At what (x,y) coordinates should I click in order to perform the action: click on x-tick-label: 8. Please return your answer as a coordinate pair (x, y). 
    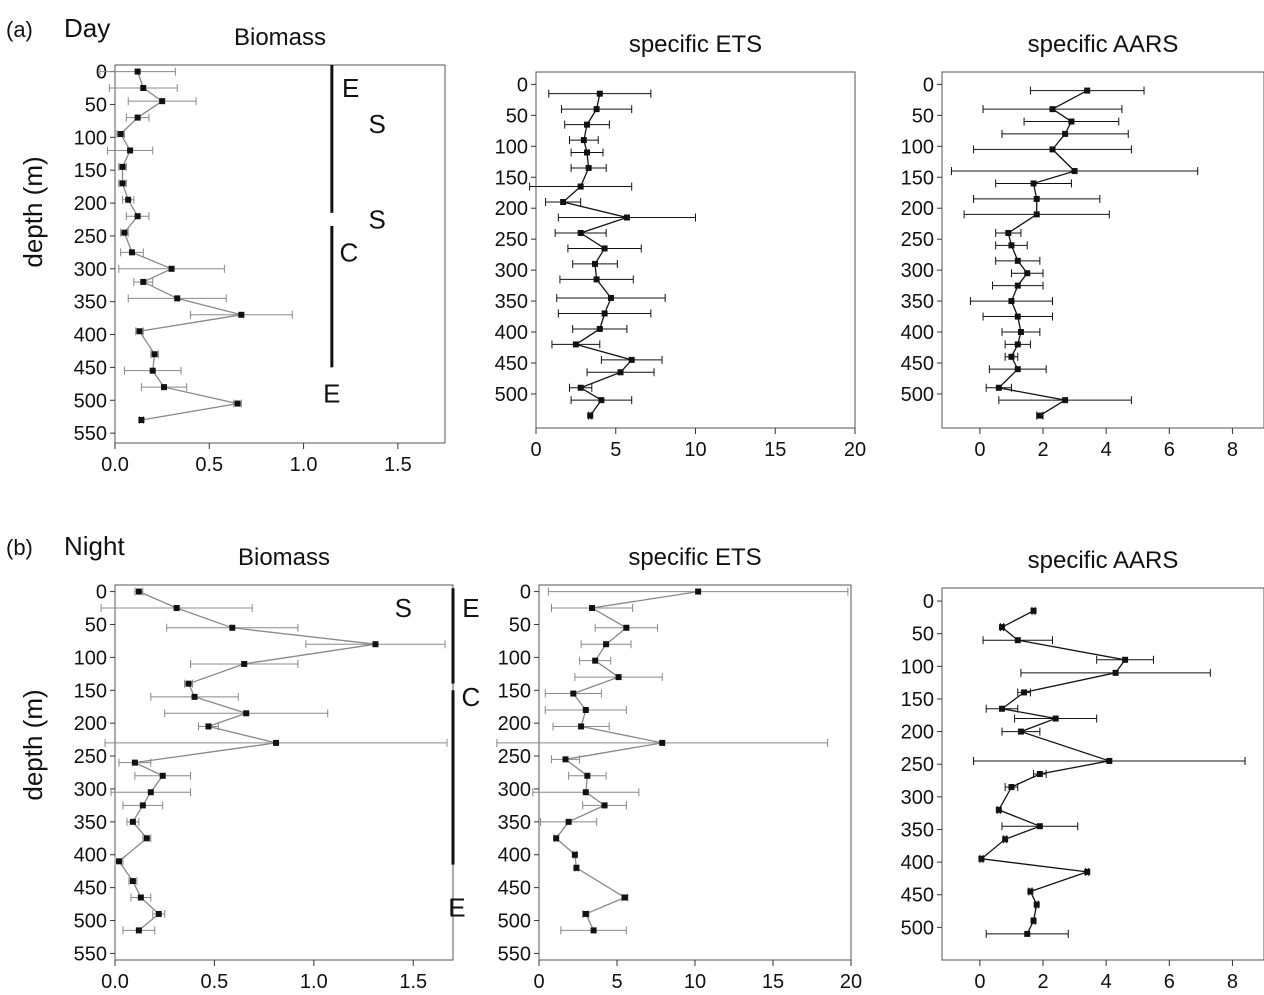
    Looking at the image, I should click on (1232, 982).